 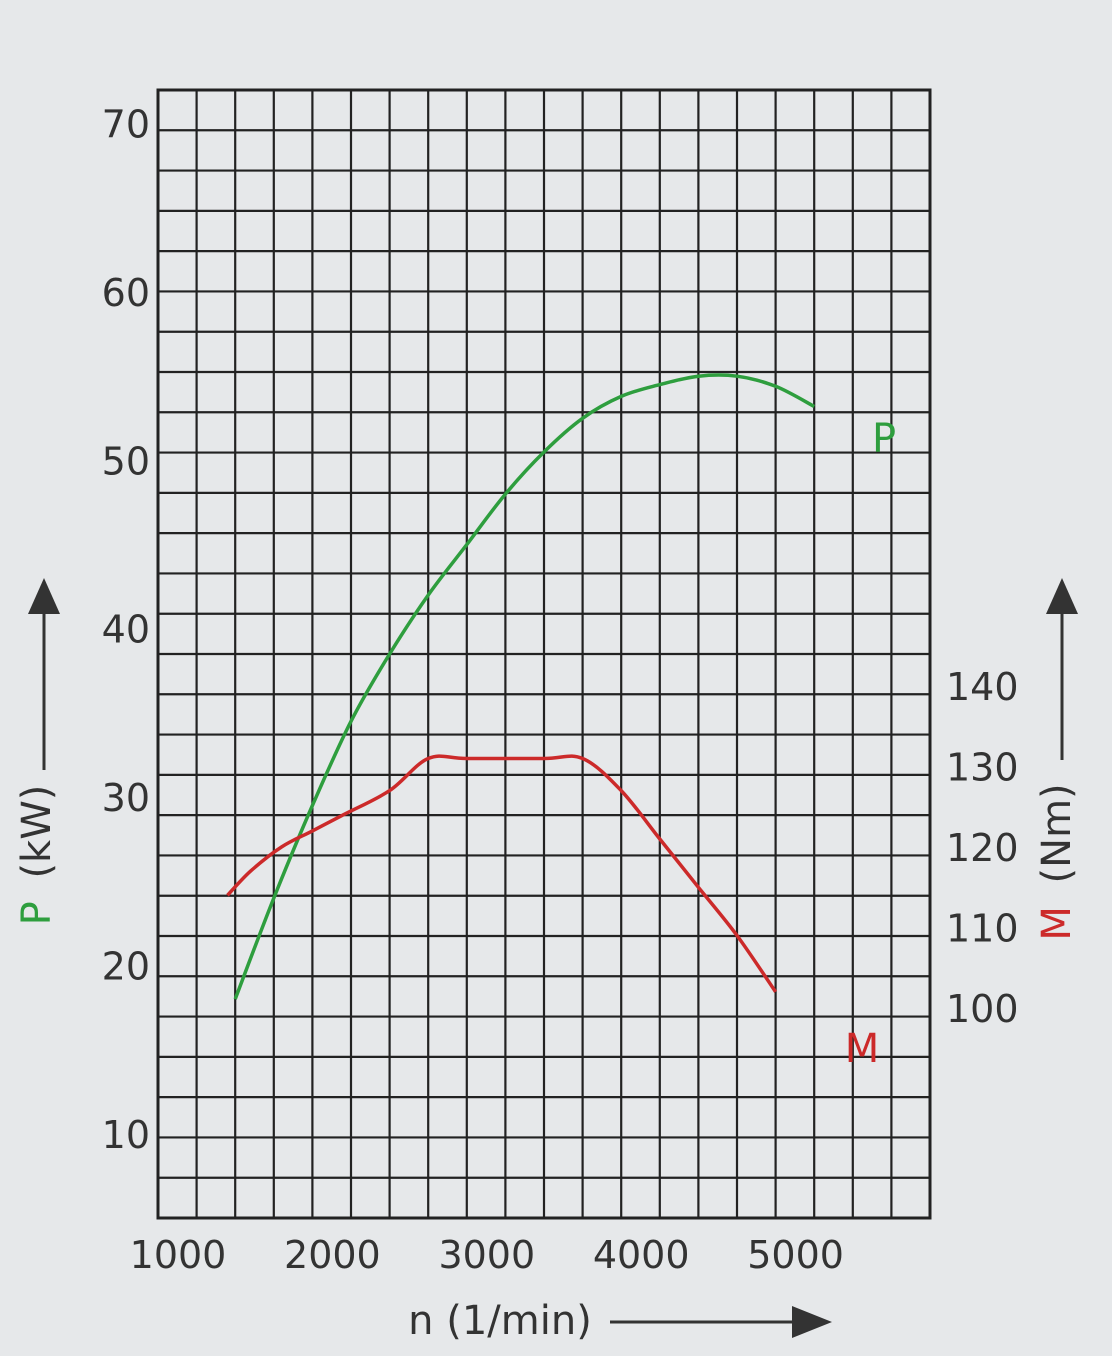 I want to click on x-tick-label: 2000, so click(x=332, y=1255).